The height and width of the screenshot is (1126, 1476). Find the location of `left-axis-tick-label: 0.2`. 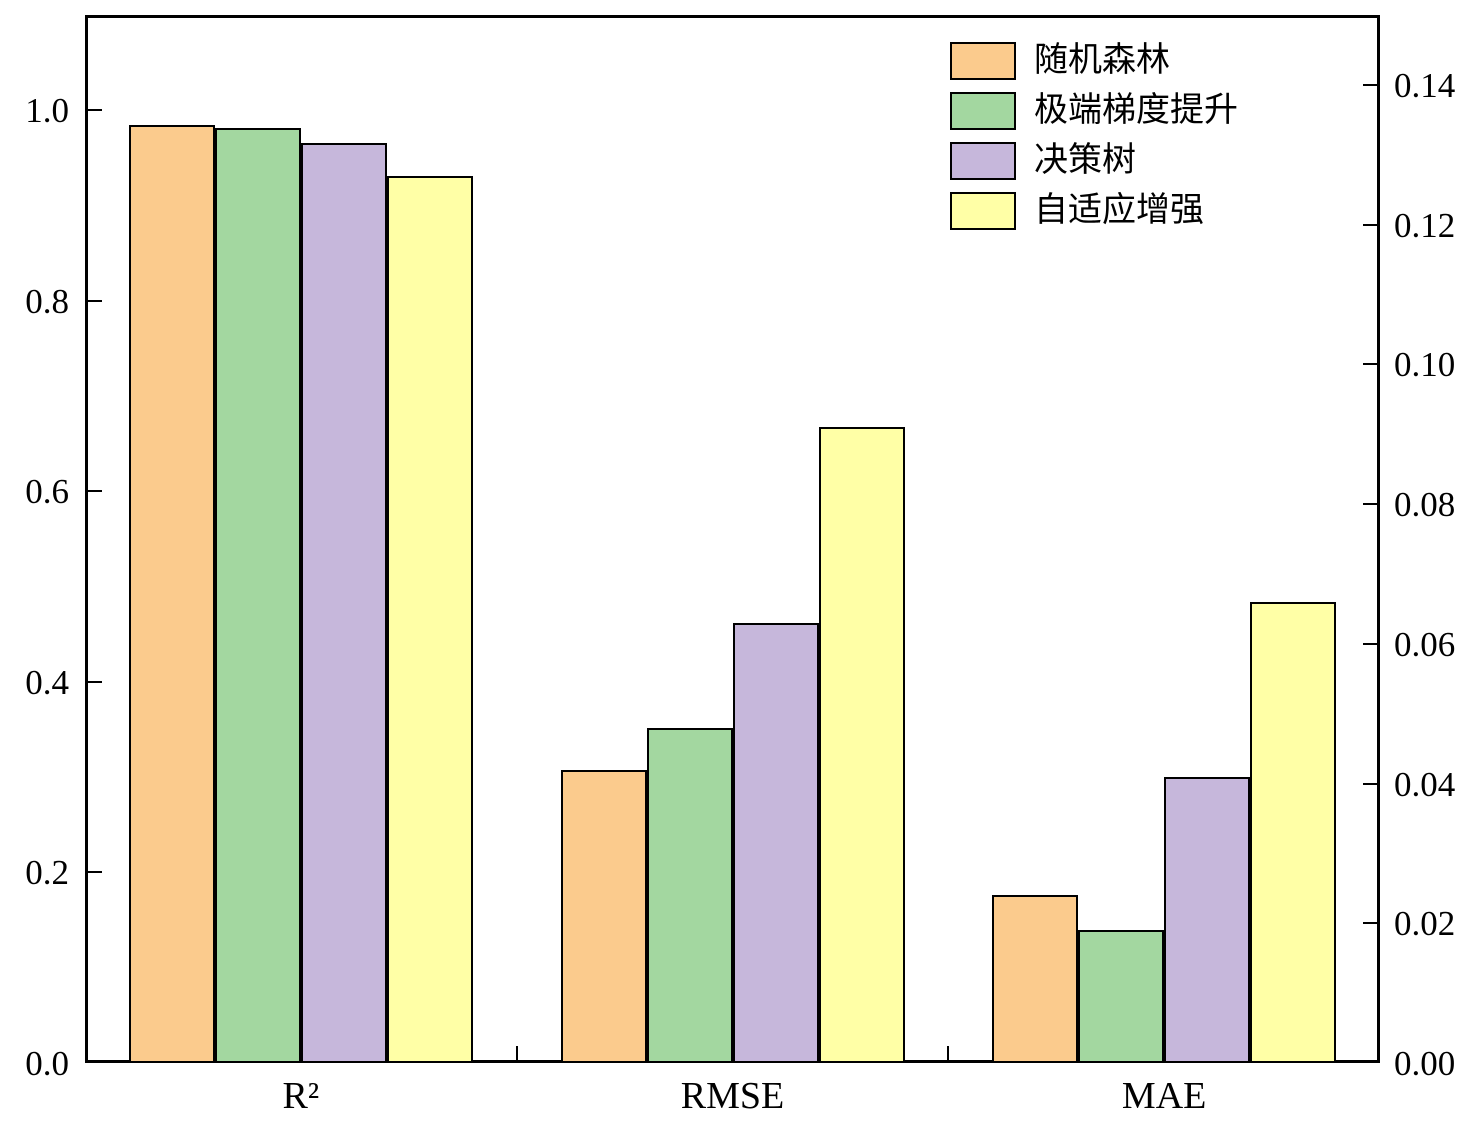

left-axis-tick-label: 0.2 is located at coordinates (47, 873).